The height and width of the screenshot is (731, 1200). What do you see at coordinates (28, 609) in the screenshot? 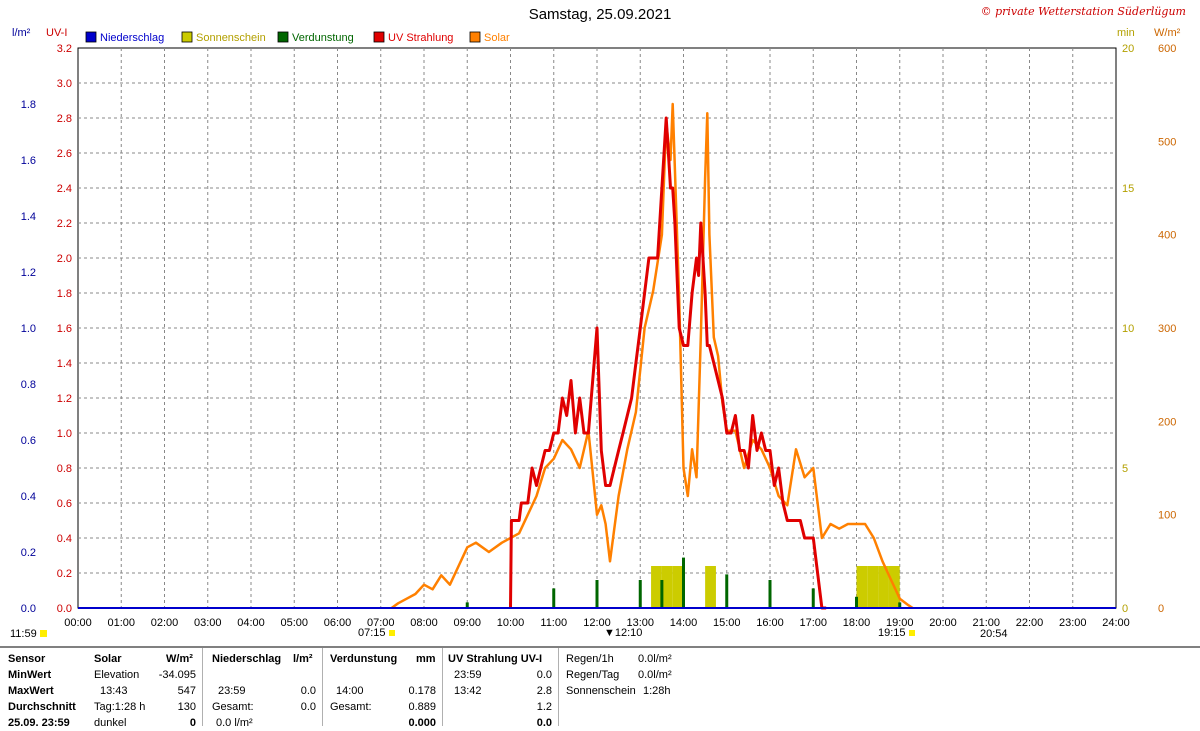
I see `rain-tick-label: 0.0` at bounding box center [28, 609].